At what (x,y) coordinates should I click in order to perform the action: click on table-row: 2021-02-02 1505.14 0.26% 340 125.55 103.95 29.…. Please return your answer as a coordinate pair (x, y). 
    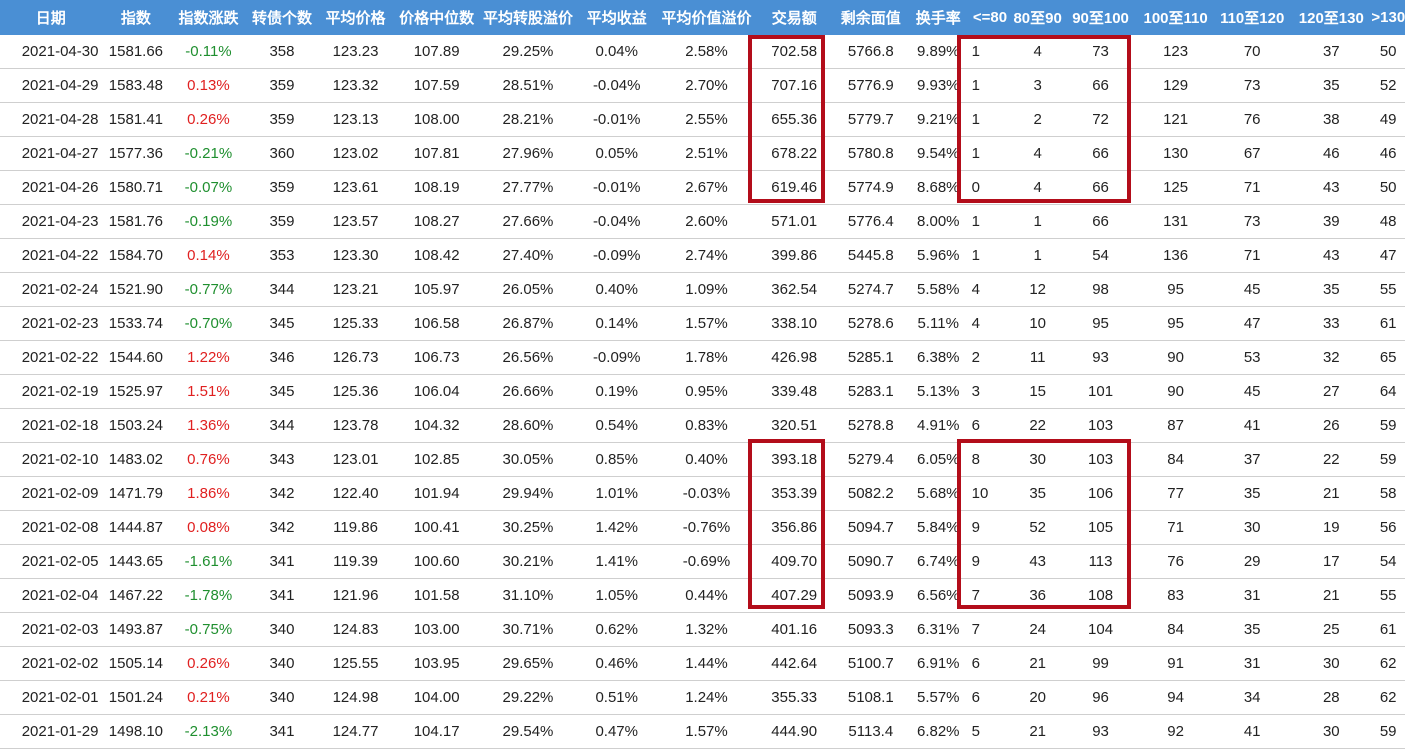
    Looking at the image, I should click on (702, 663).